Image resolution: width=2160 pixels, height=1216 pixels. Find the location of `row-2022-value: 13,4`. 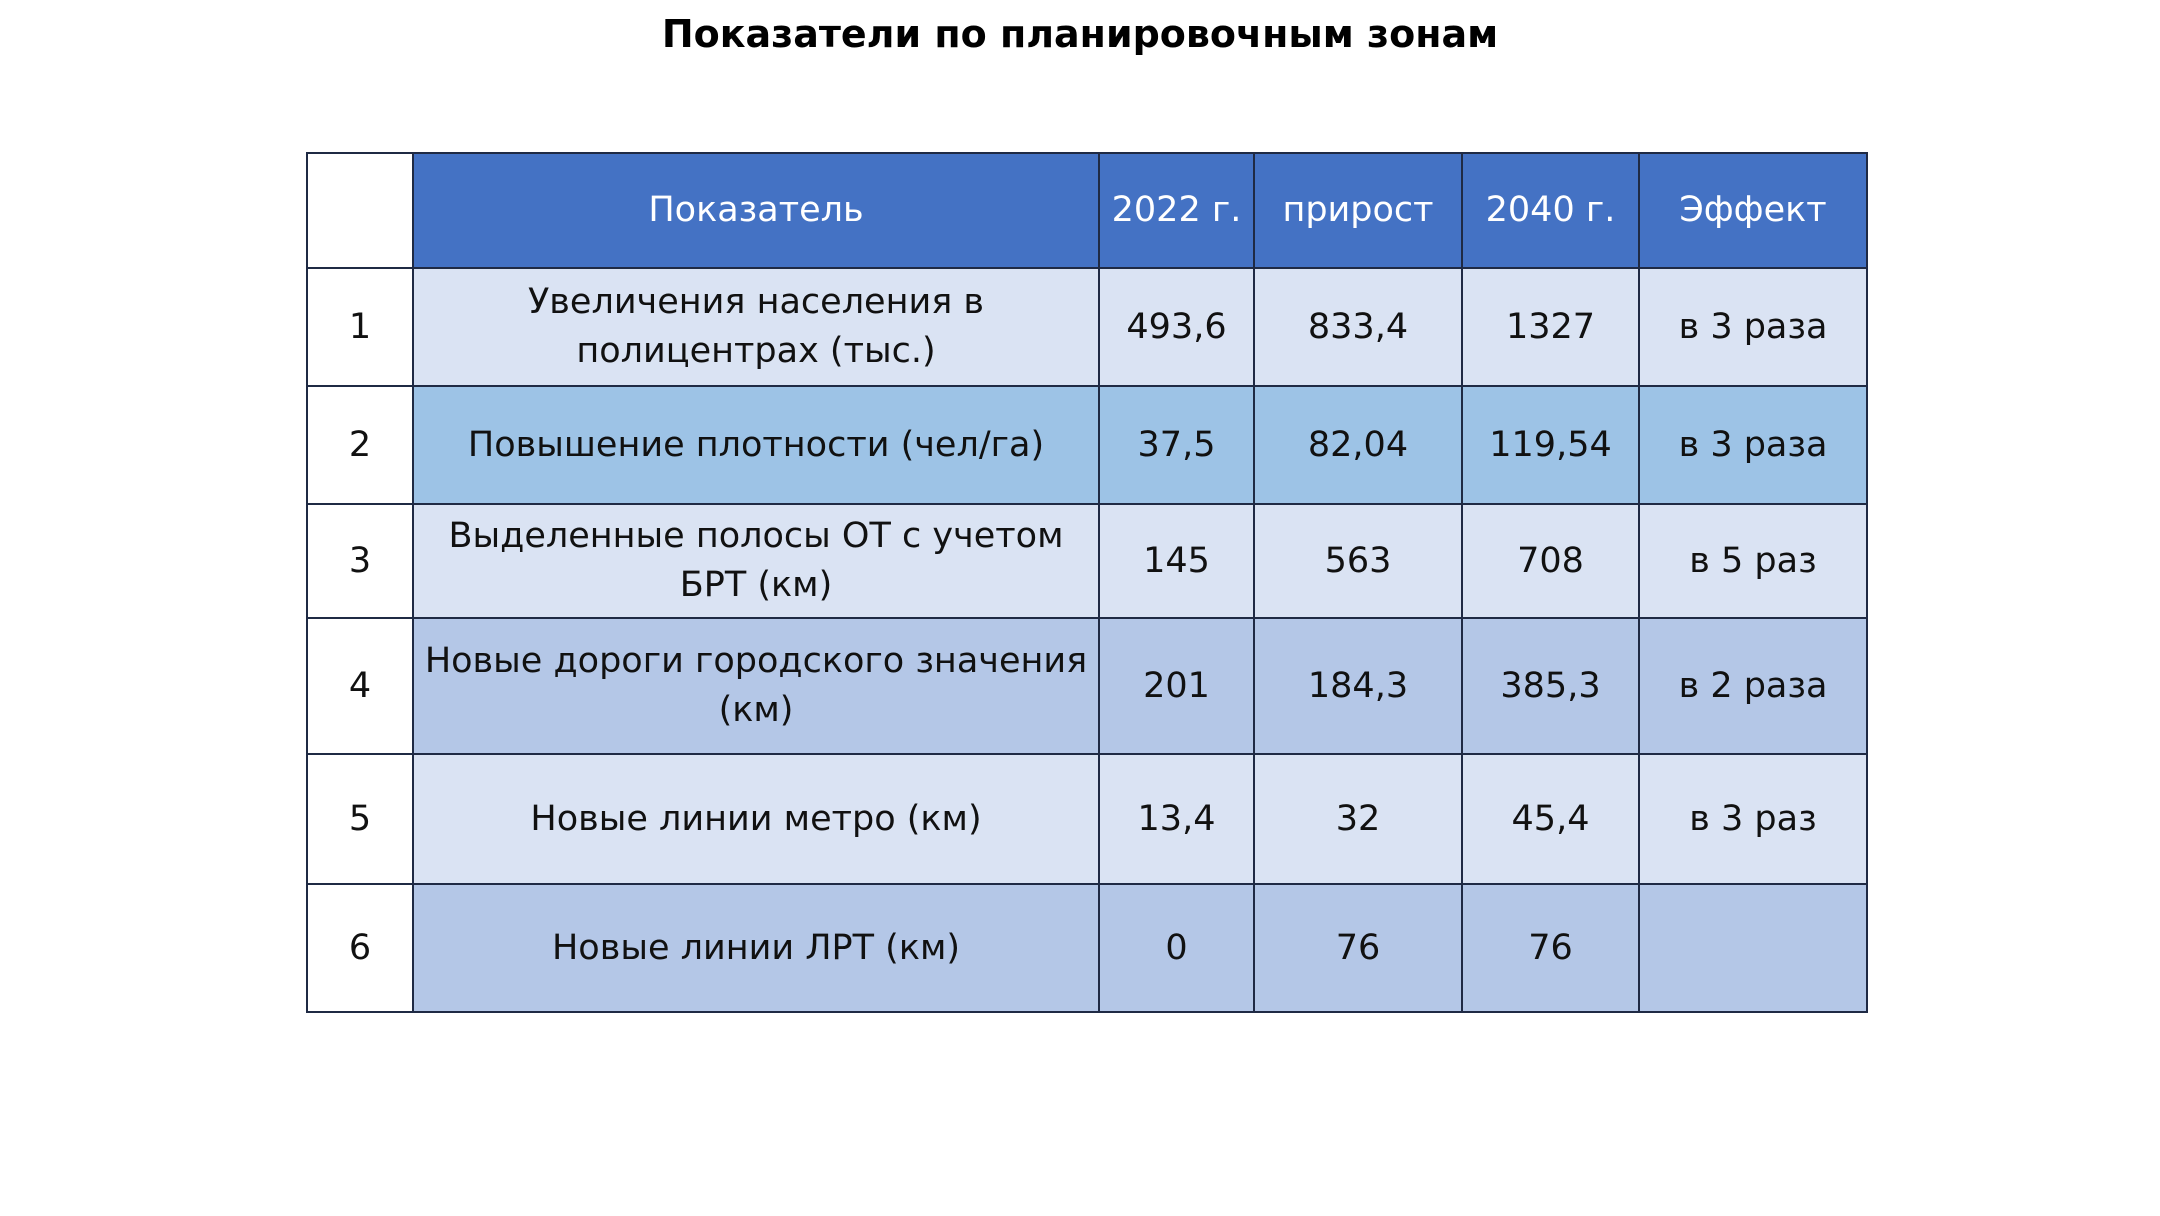

row-2022-value: 13,4 is located at coordinates (1176, 819).